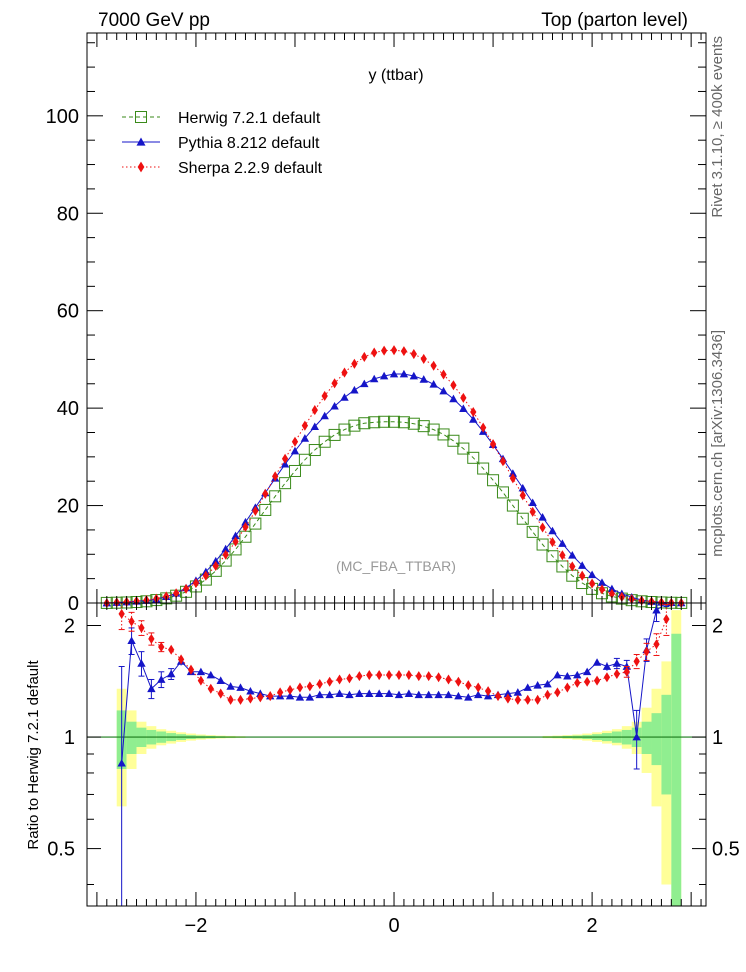 This screenshot has width=746, height=972. Describe the element at coordinates (396, 566) in the screenshot. I see `analysis-watermark: (MC_FBA_TTBAR)` at that location.